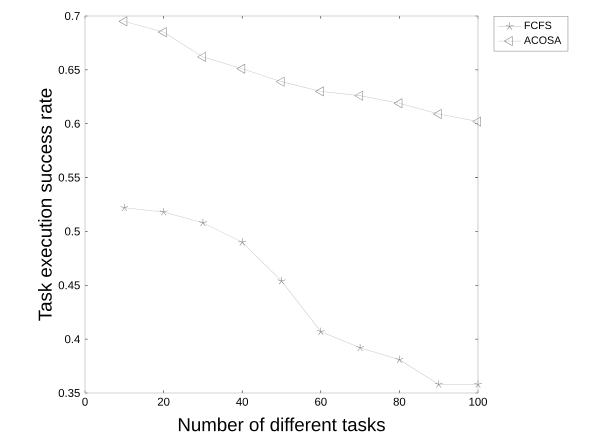  I want to click on y-tick-label: 0.35, so click(69, 392).